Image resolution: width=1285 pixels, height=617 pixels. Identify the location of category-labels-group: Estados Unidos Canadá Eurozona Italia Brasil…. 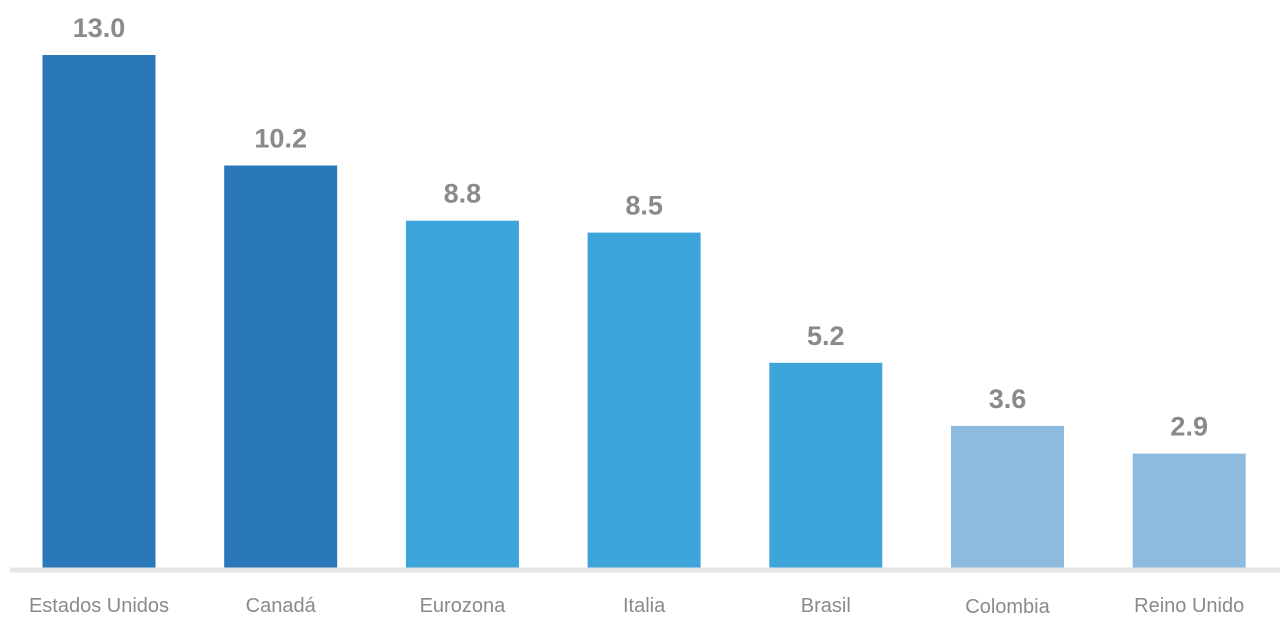
(636, 606).